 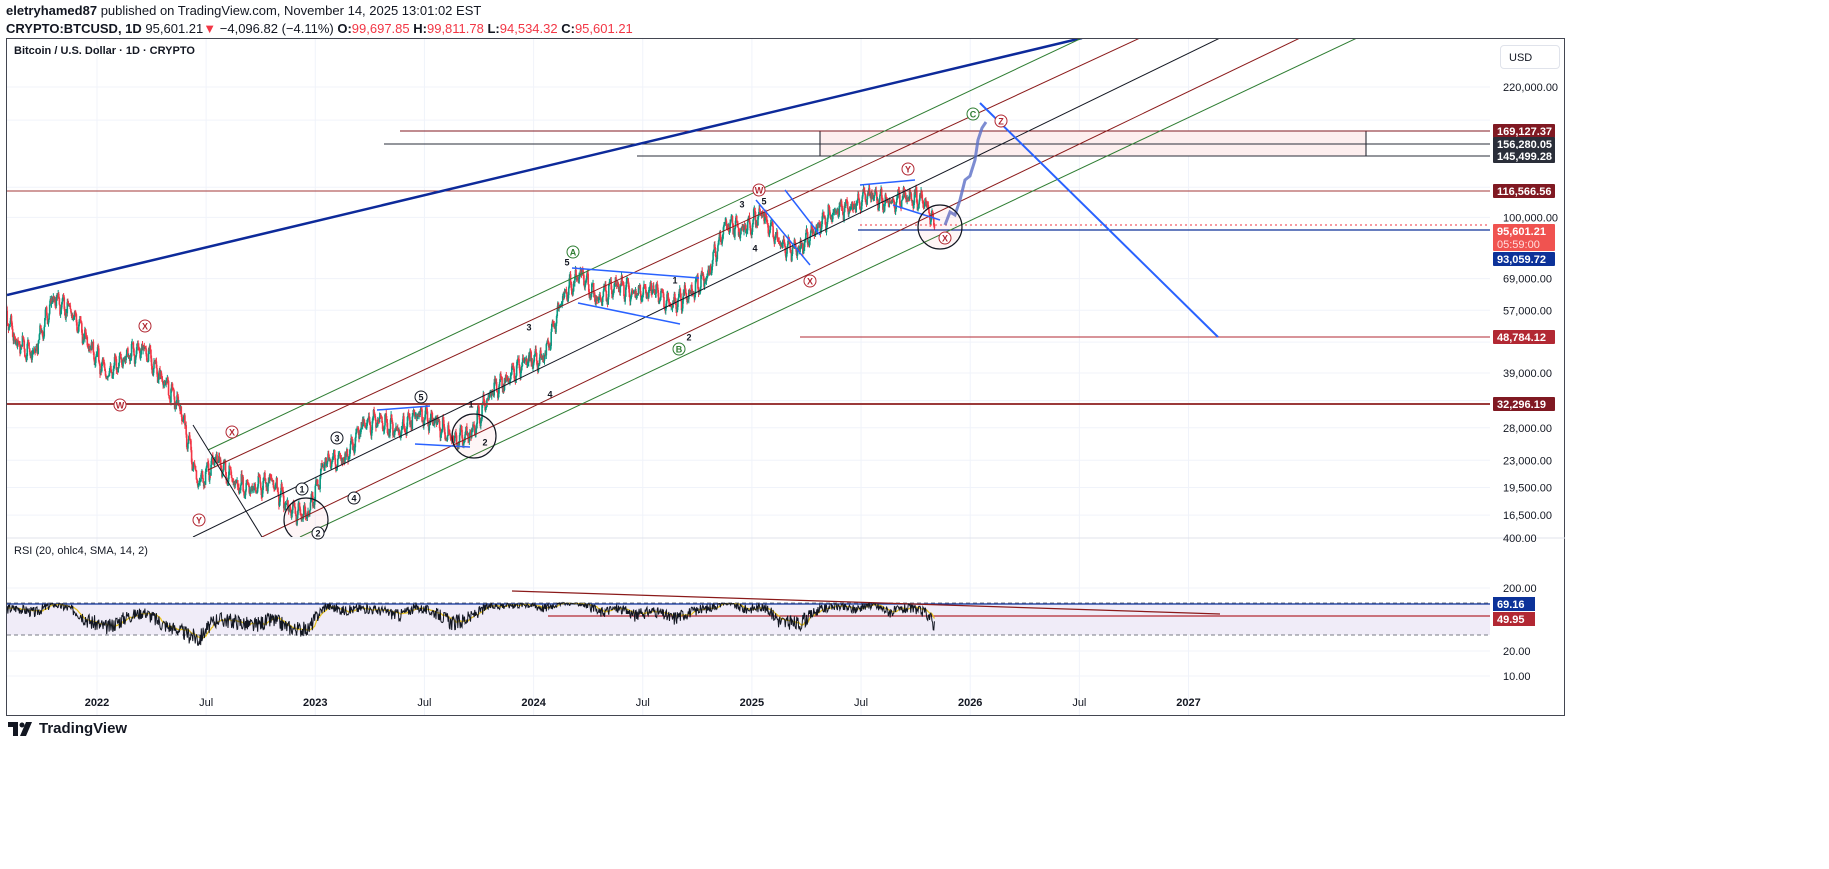 What do you see at coordinates (945, 239) in the screenshot?
I see `wave-label: X` at bounding box center [945, 239].